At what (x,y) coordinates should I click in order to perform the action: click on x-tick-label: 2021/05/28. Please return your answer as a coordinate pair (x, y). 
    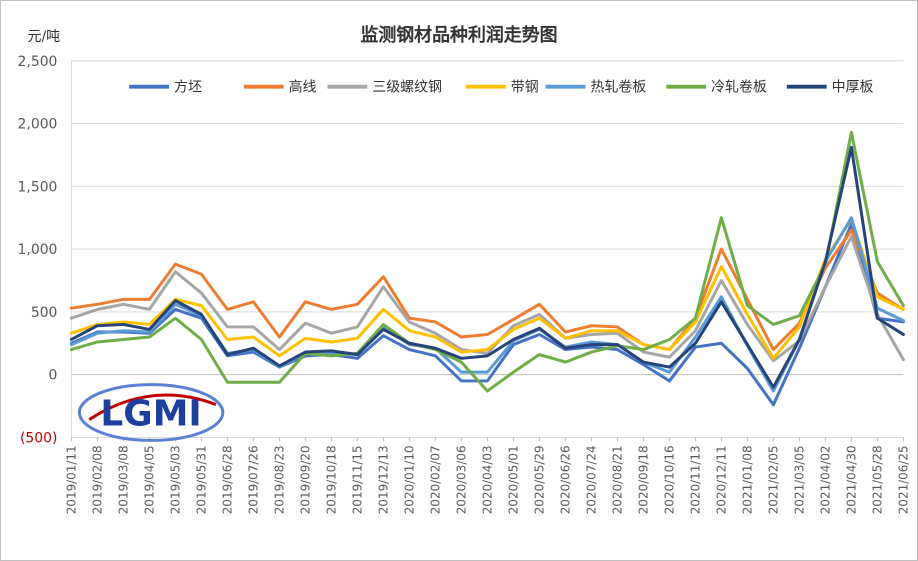
    Looking at the image, I should click on (877, 479).